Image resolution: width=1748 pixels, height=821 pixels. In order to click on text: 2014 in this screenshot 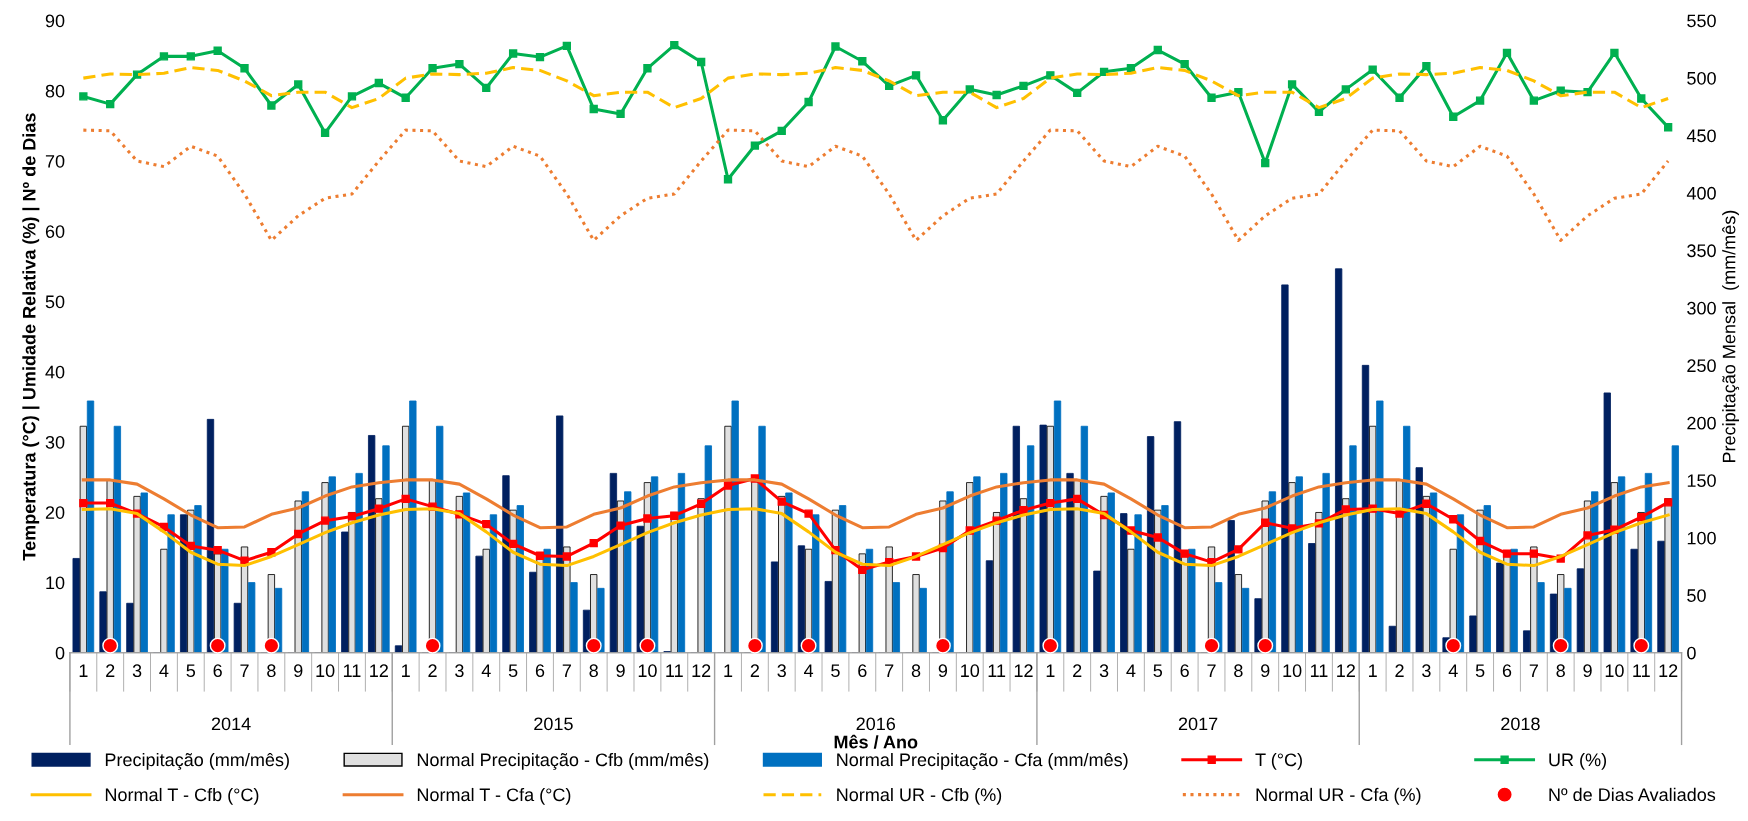, I will do `click(231, 724)`.